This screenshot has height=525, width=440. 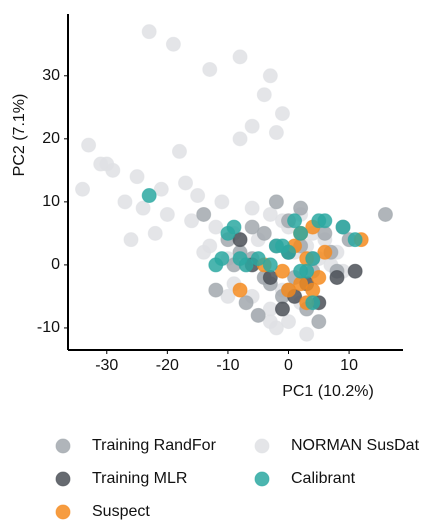 I want to click on y-tick-label: 10, so click(x=51, y=201).